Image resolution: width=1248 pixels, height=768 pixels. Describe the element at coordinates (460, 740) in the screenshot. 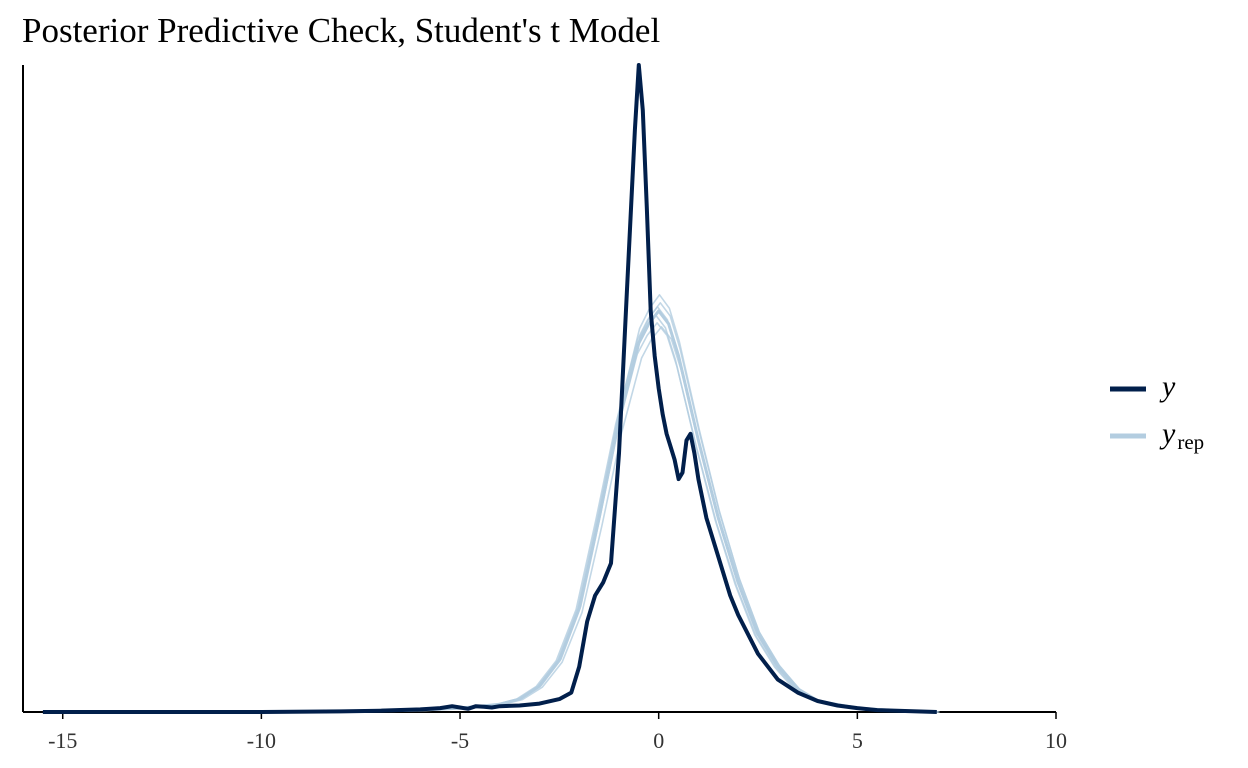

I see `x-tick-label: -5` at that location.